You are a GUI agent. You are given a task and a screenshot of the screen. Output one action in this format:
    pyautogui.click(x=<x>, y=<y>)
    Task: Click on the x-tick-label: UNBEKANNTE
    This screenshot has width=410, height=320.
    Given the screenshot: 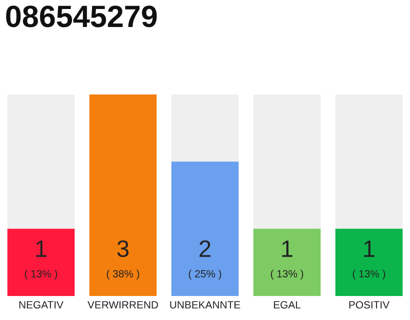 What is the action you would take?
    pyautogui.click(x=205, y=305)
    